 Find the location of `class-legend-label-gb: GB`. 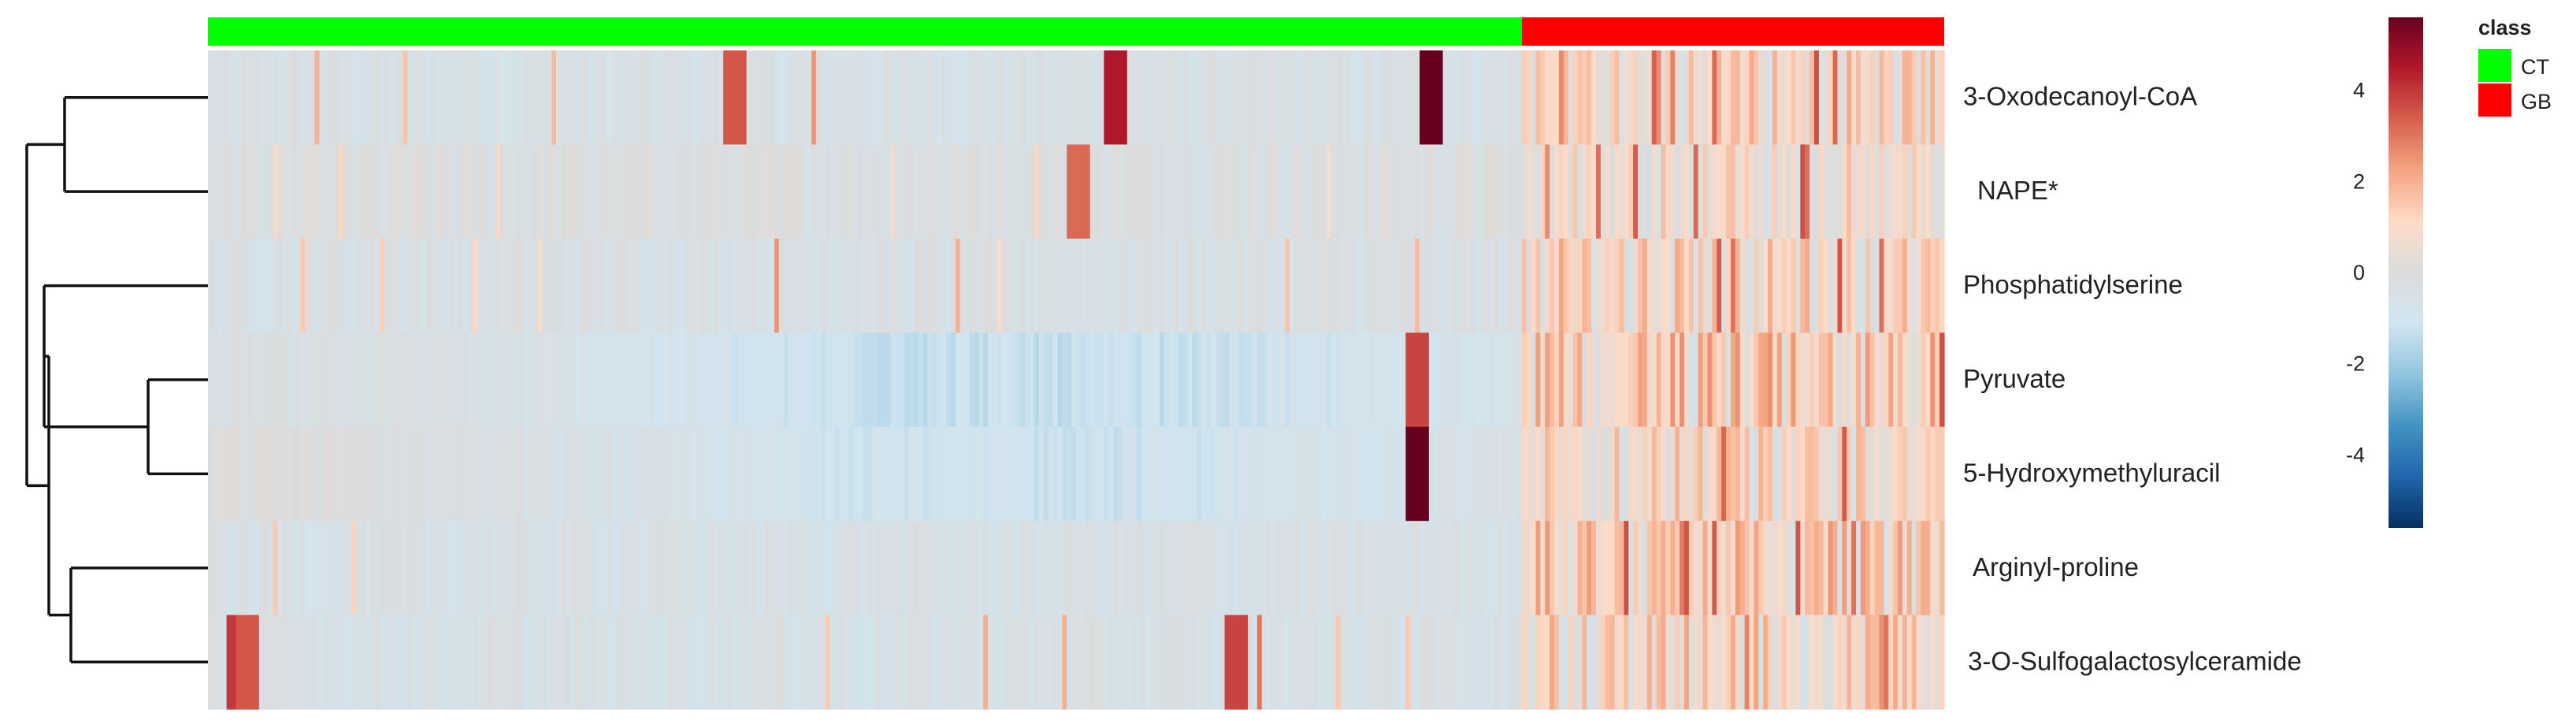

class-legend-label-gb: GB is located at coordinates (2536, 101).